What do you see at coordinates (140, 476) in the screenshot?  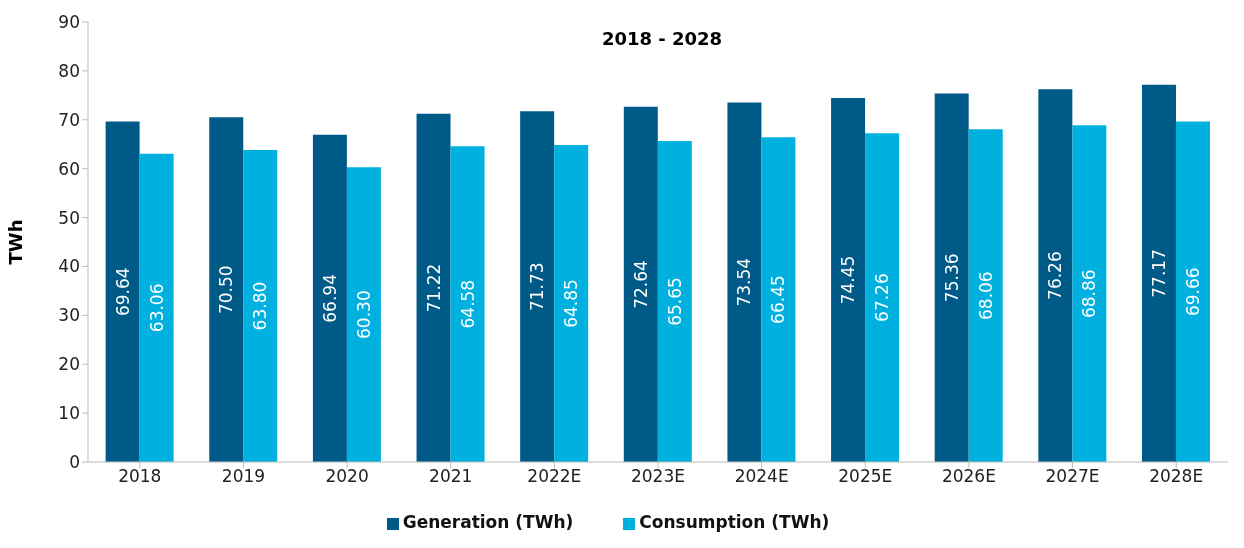 I see `x-tick-label: 2018` at bounding box center [140, 476].